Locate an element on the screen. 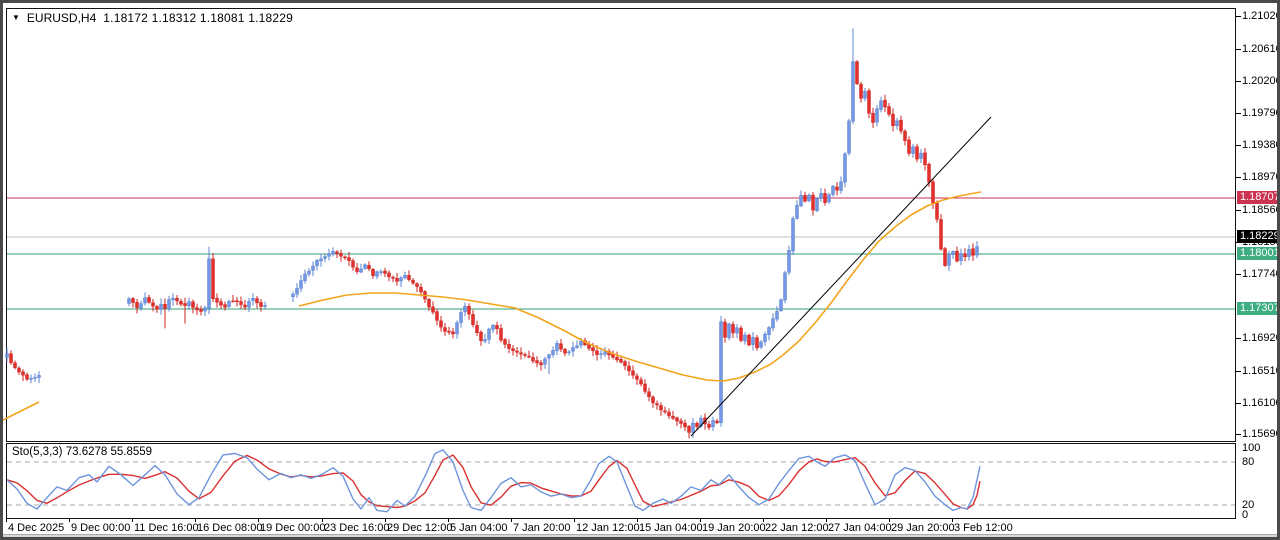  price-level-label: 1.18707 is located at coordinates (1257, 197).